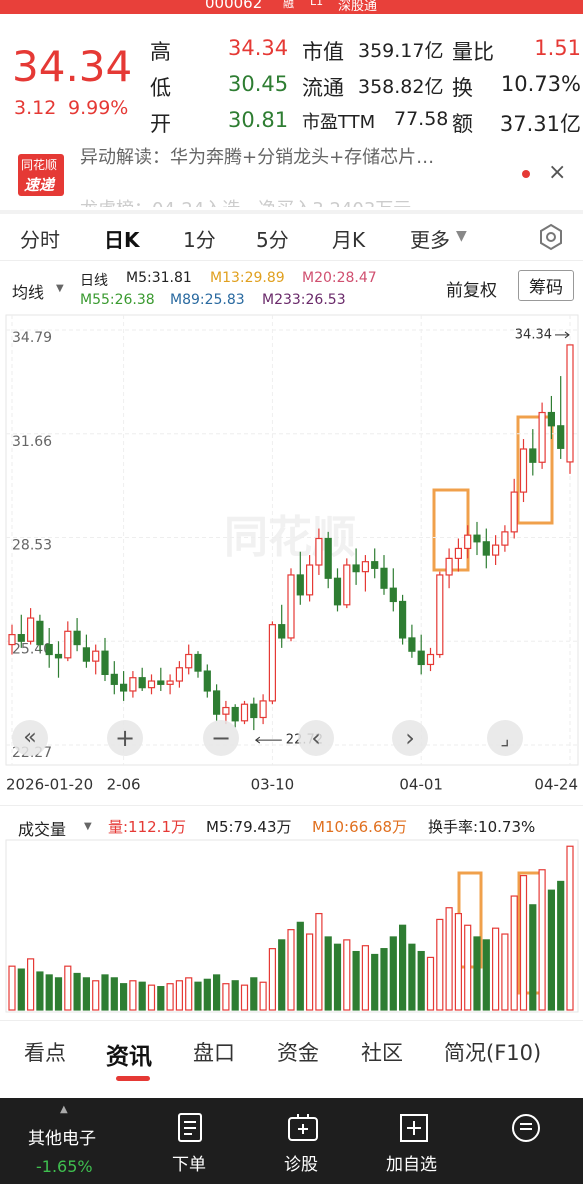  I want to click on stat-value: 359.17亿, so click(401, 51).